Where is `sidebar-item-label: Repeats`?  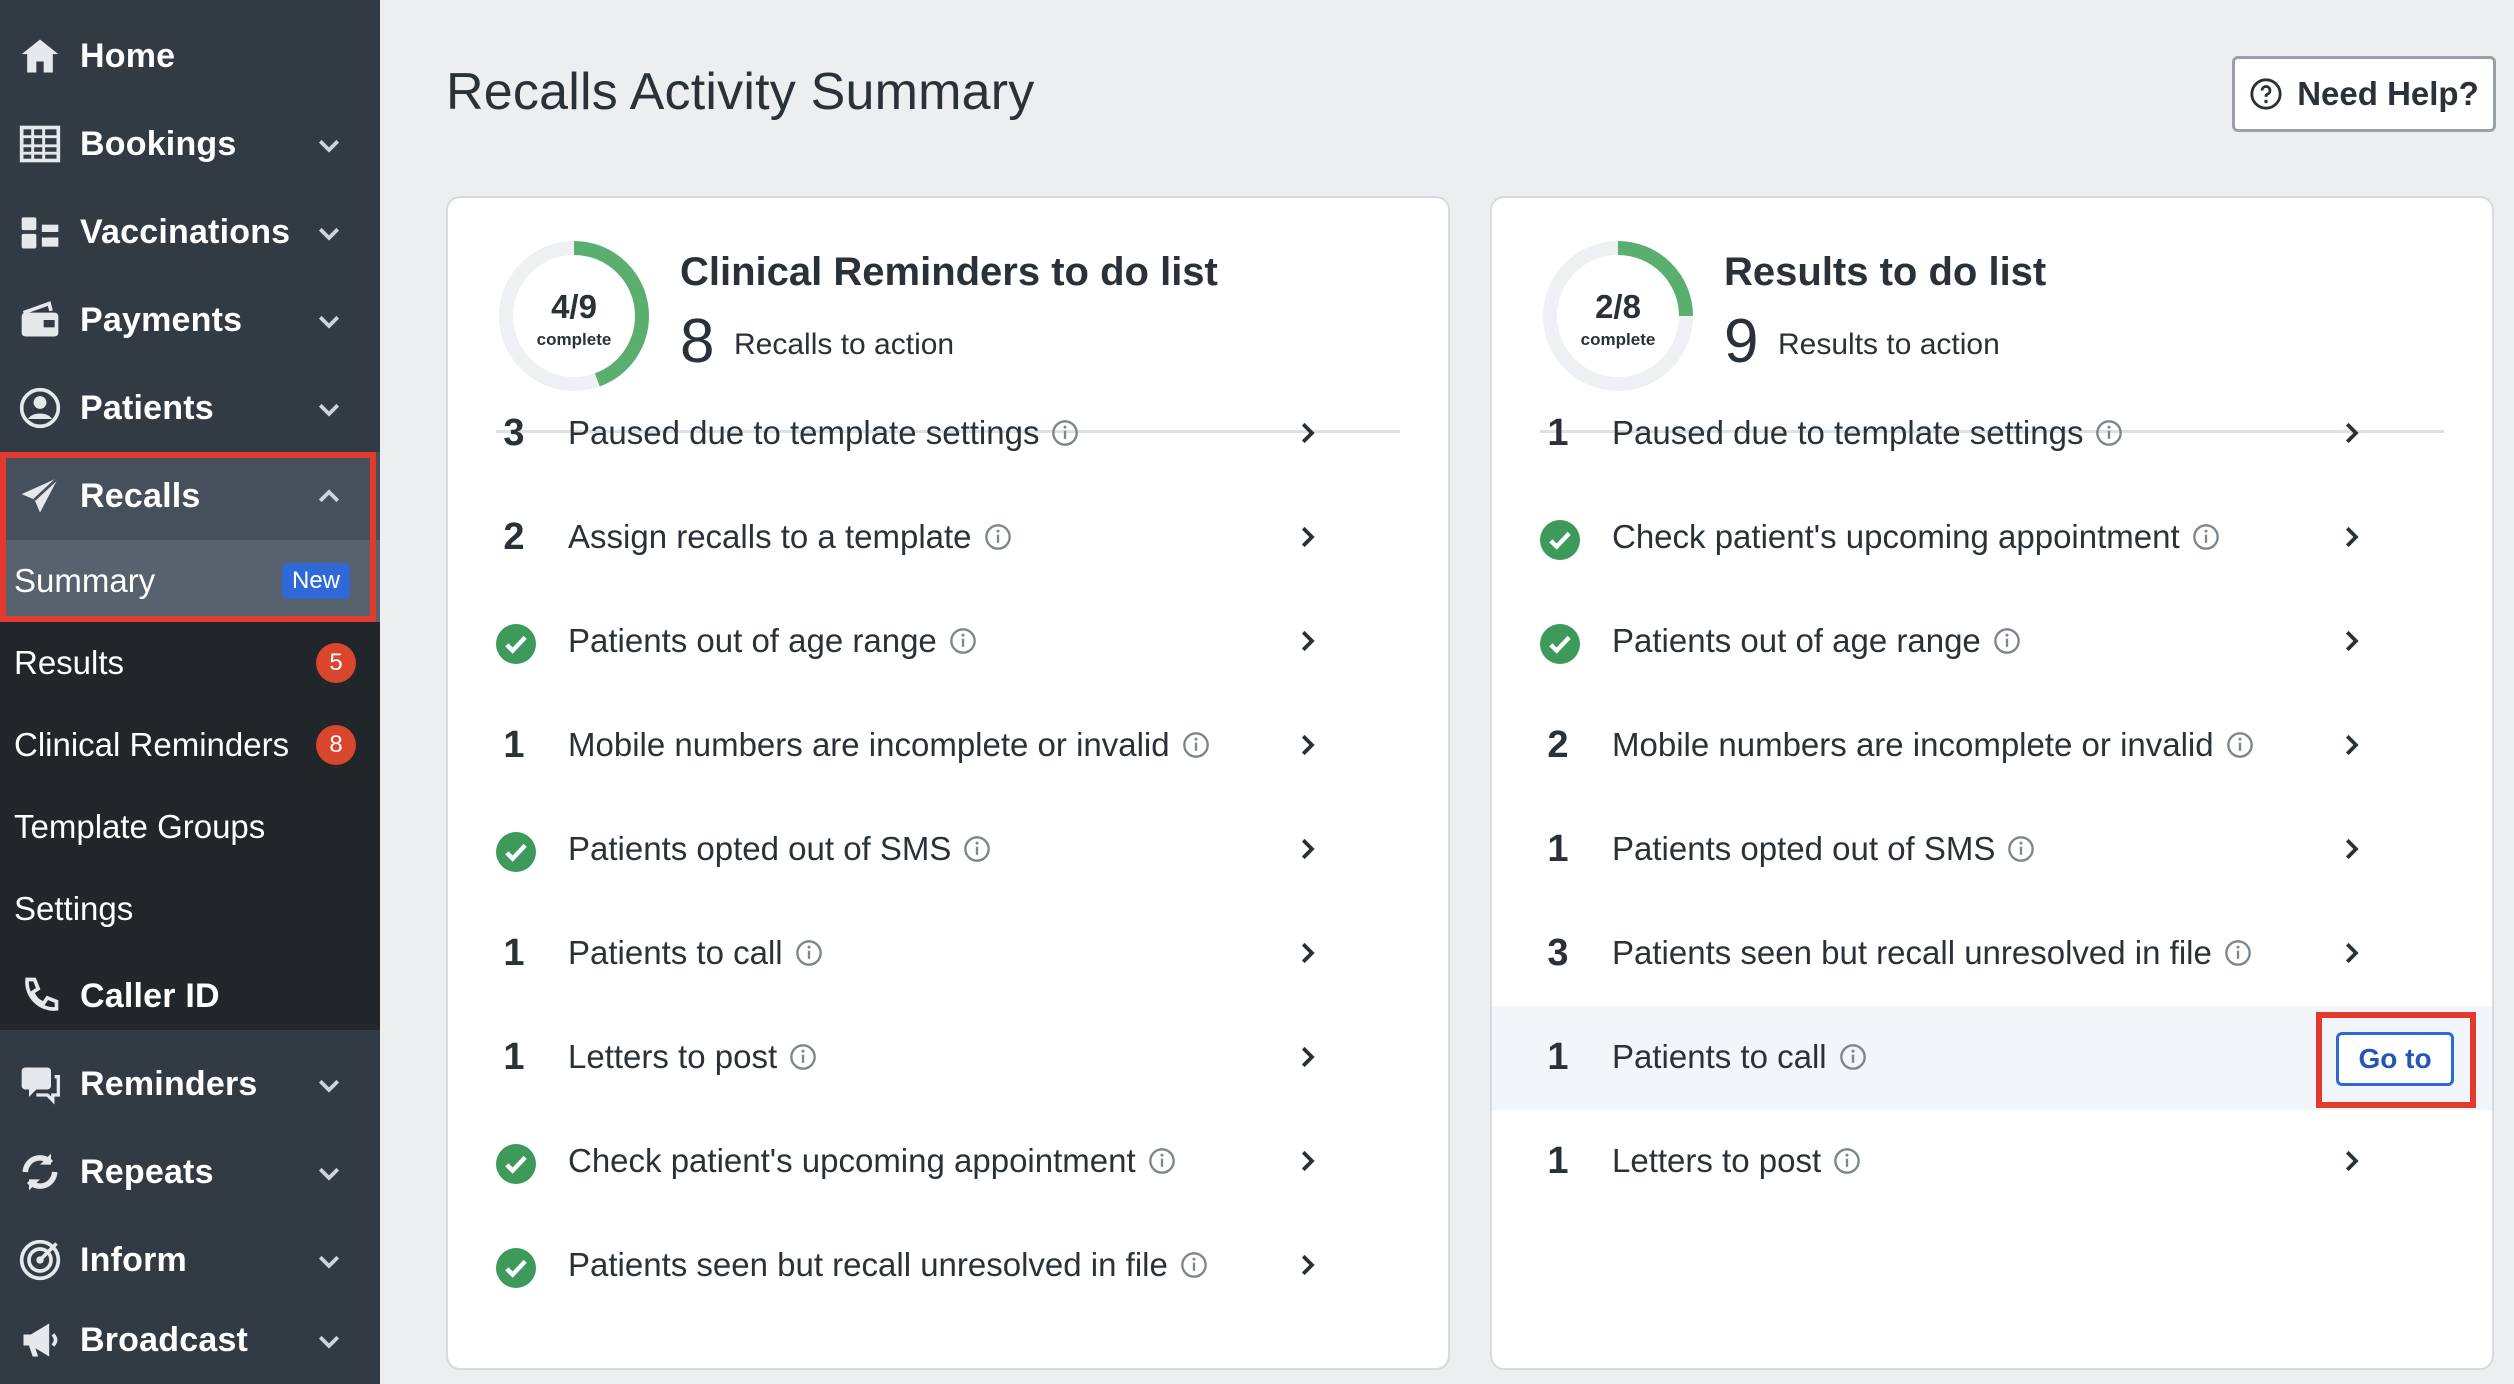
sidebar-item-label: Repeats is located at coordinates (147, 1171).